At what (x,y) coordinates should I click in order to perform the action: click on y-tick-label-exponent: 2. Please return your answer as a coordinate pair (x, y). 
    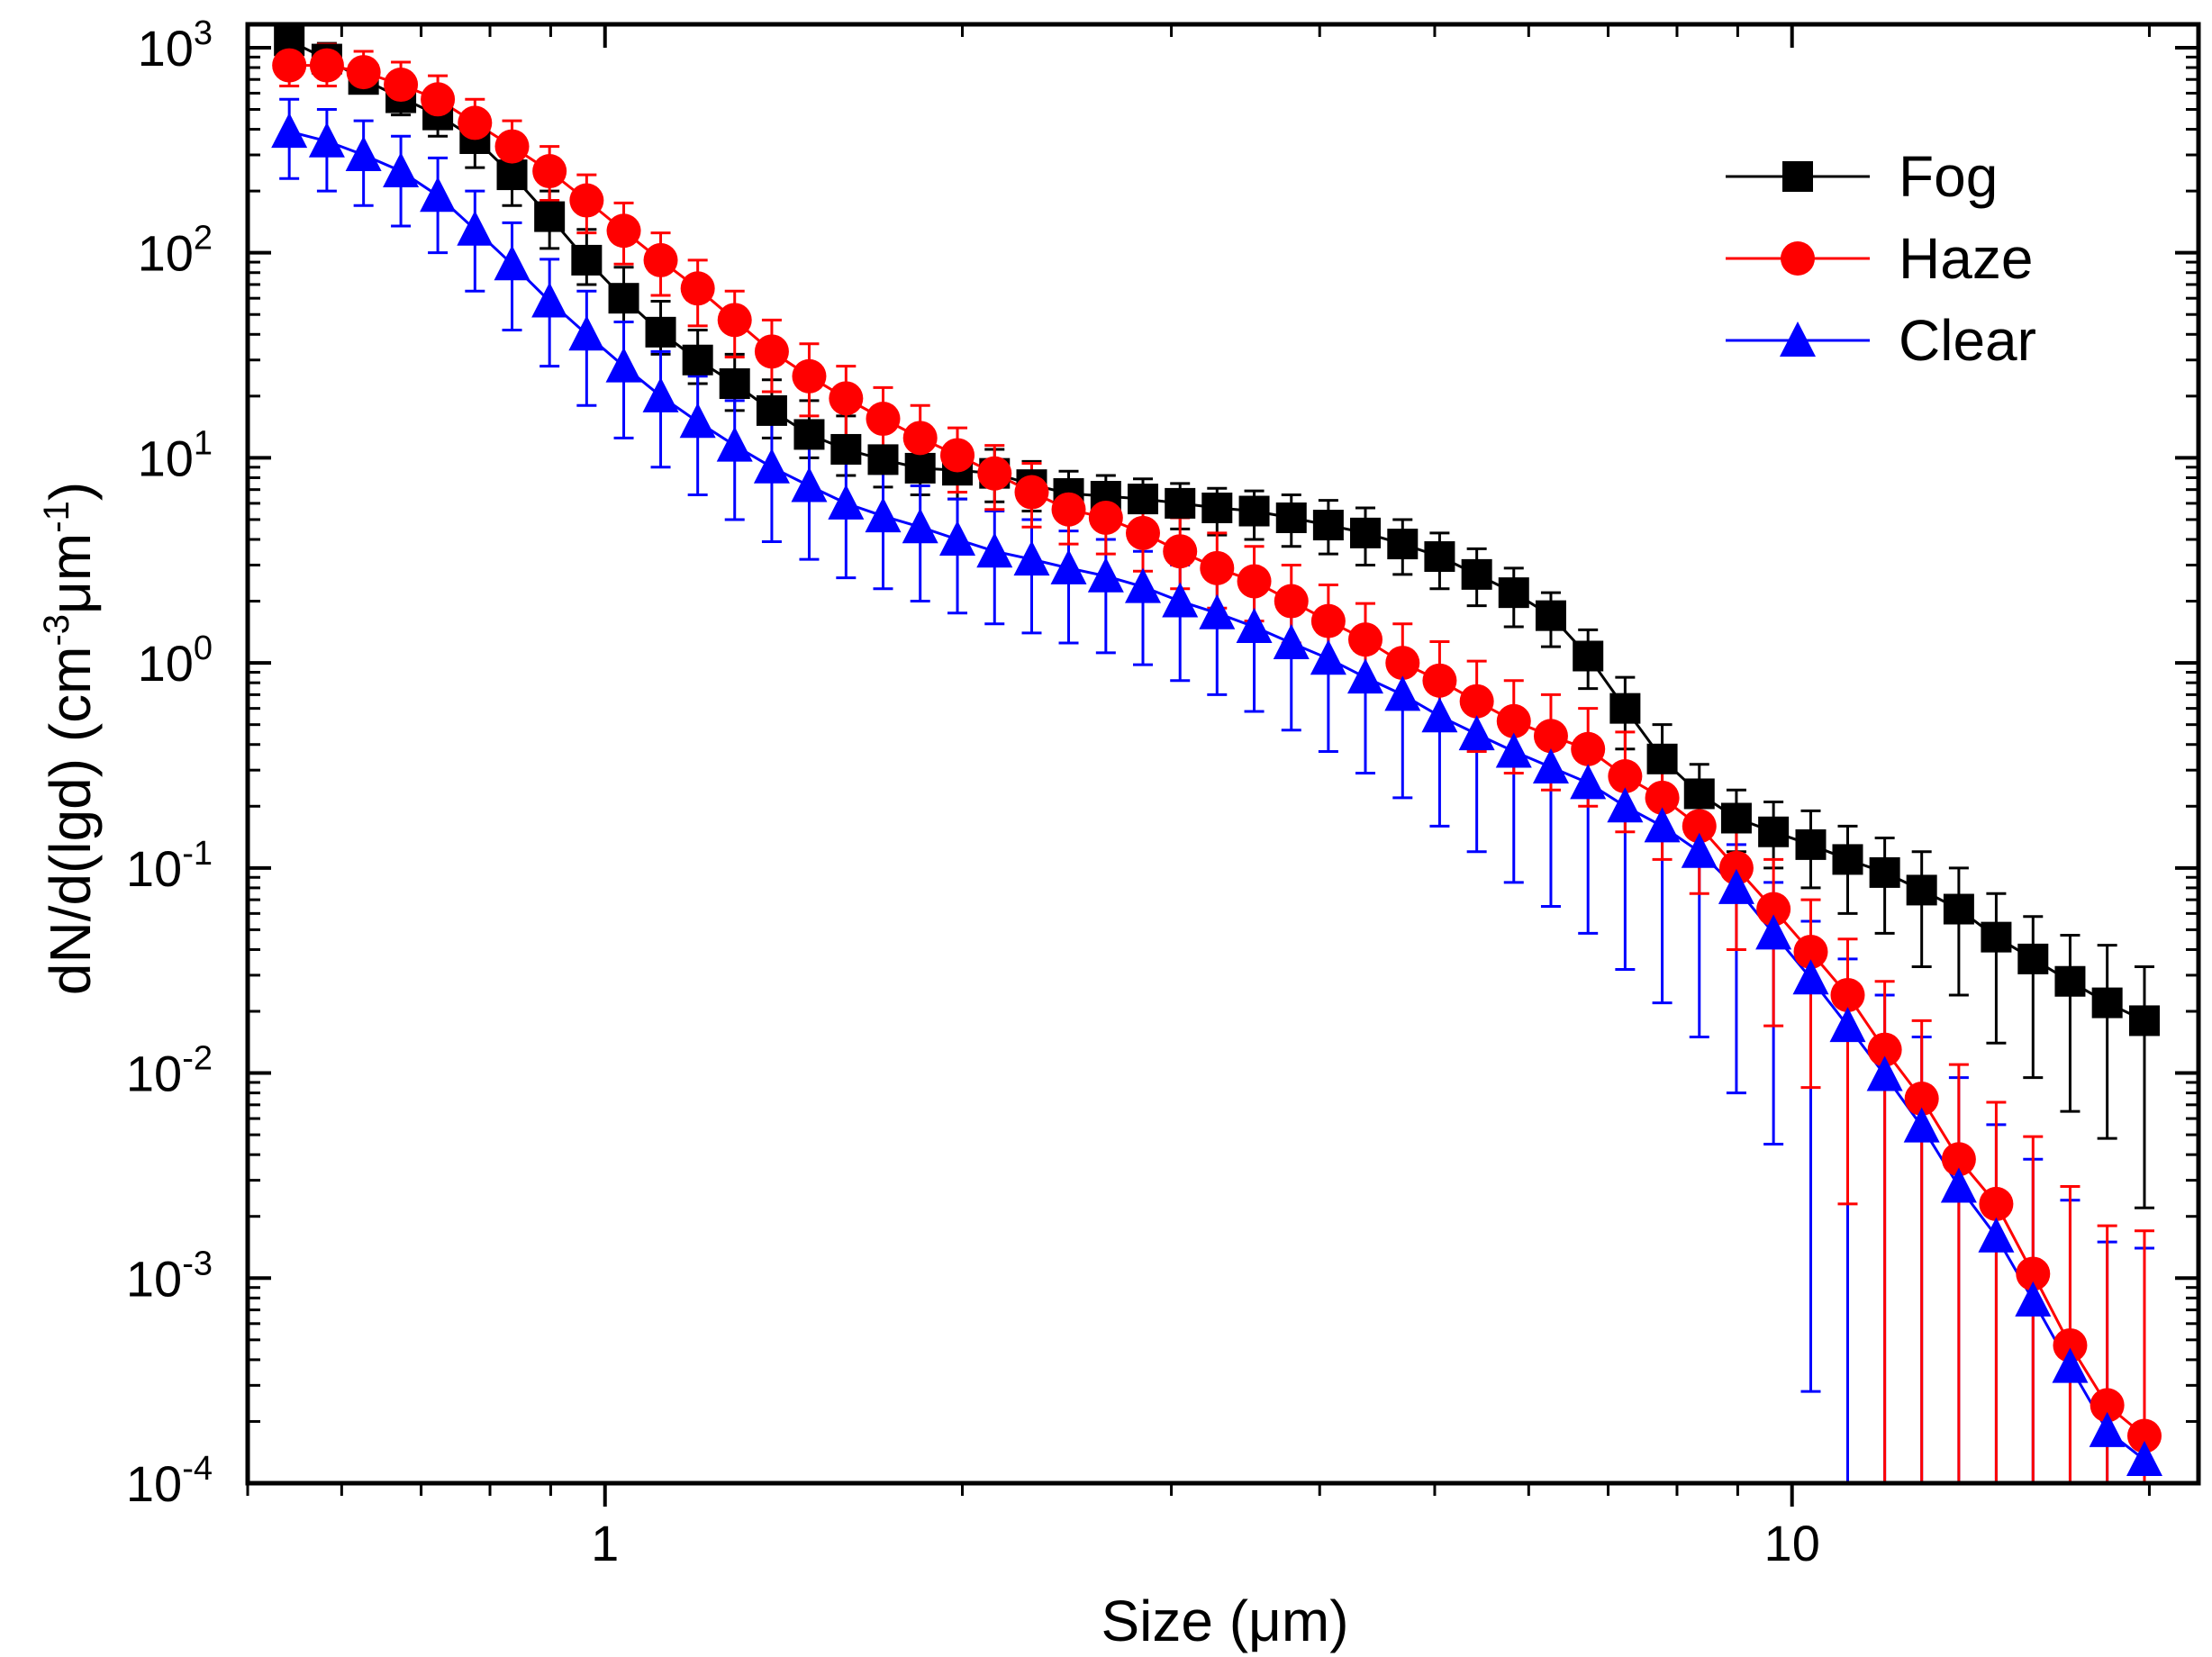
    Looking at the image, I should click on (203, 239).